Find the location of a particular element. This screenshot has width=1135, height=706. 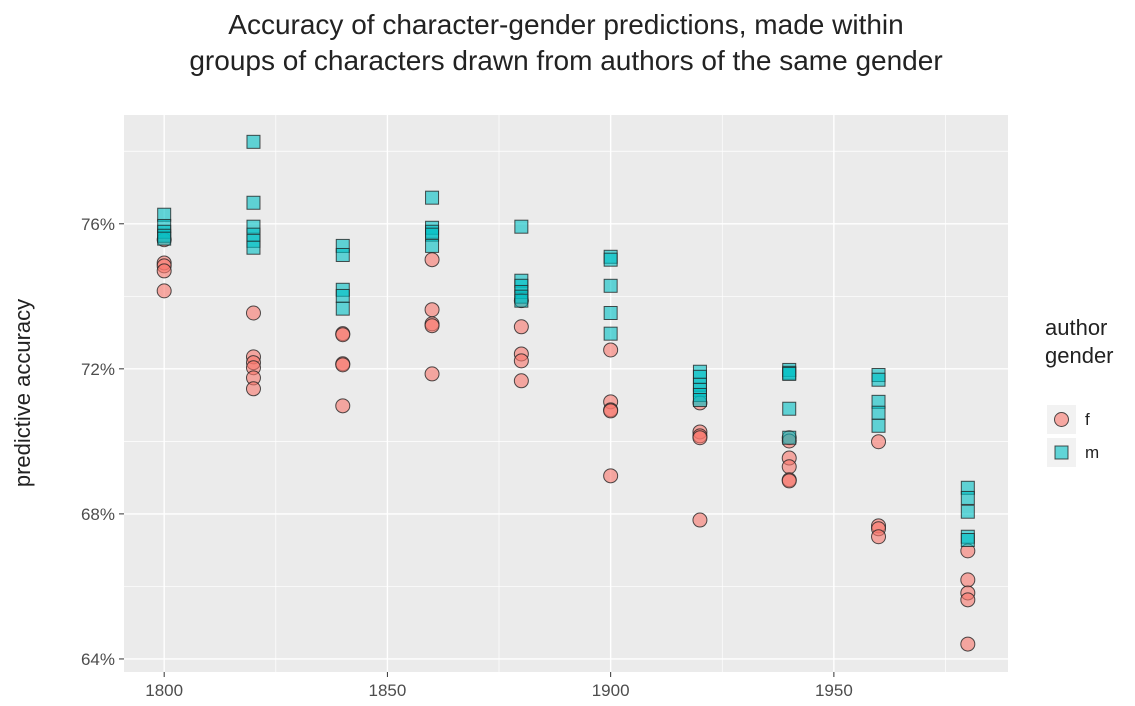

legend-label: m is located at coordinates (1092, 452).